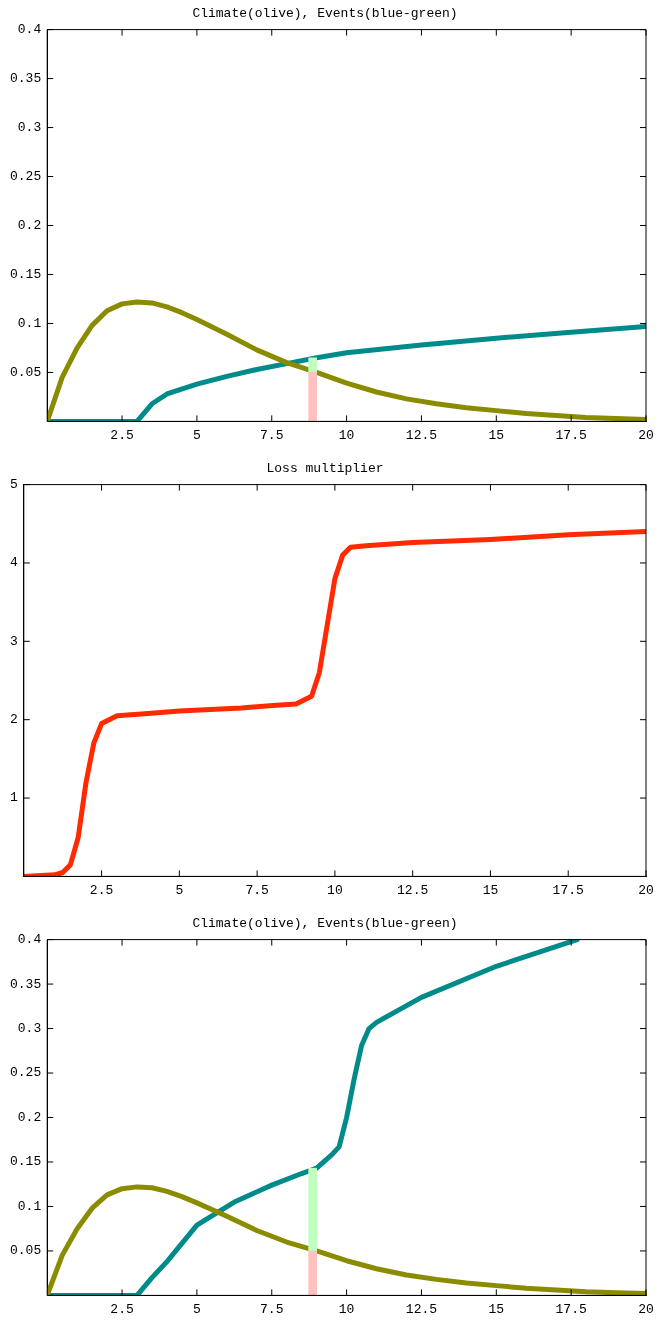 The image size is (660, 1329). What do you see at coordinates (13, 798) in the screenshot?
I see `y-tick-label: 1` at bounding box center [13, 798].